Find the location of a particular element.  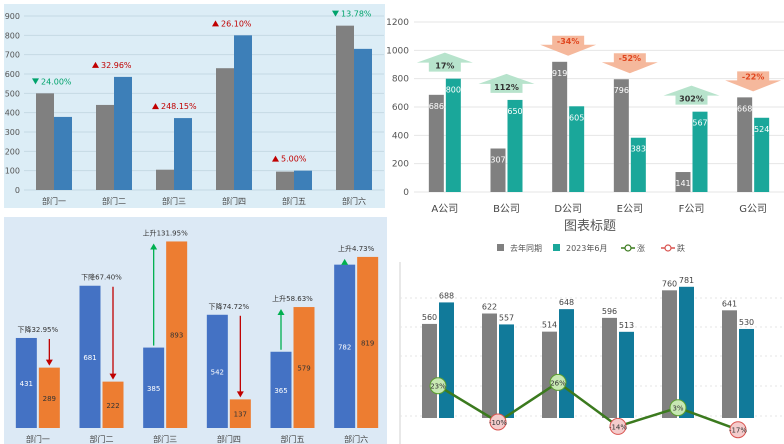

chart-3-value-label-series1: 681 is located at coordinates (89, 358).